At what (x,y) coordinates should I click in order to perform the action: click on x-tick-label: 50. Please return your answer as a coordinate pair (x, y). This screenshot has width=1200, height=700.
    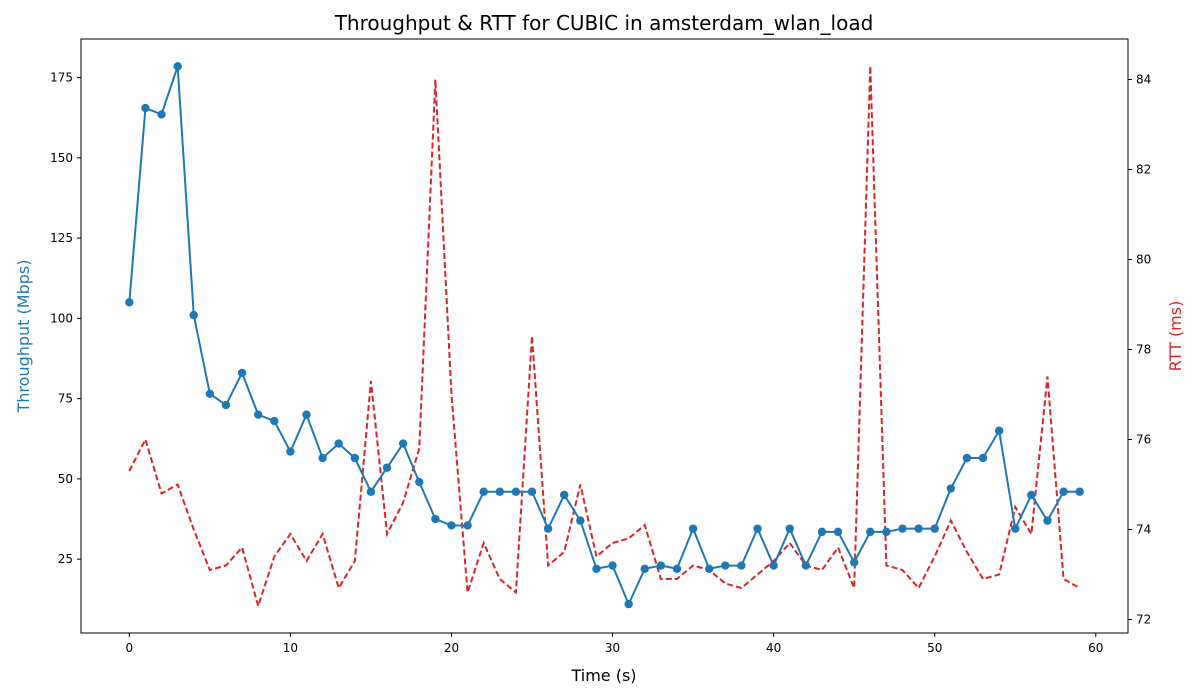
    Looking at the image, I should click on (934, 648).